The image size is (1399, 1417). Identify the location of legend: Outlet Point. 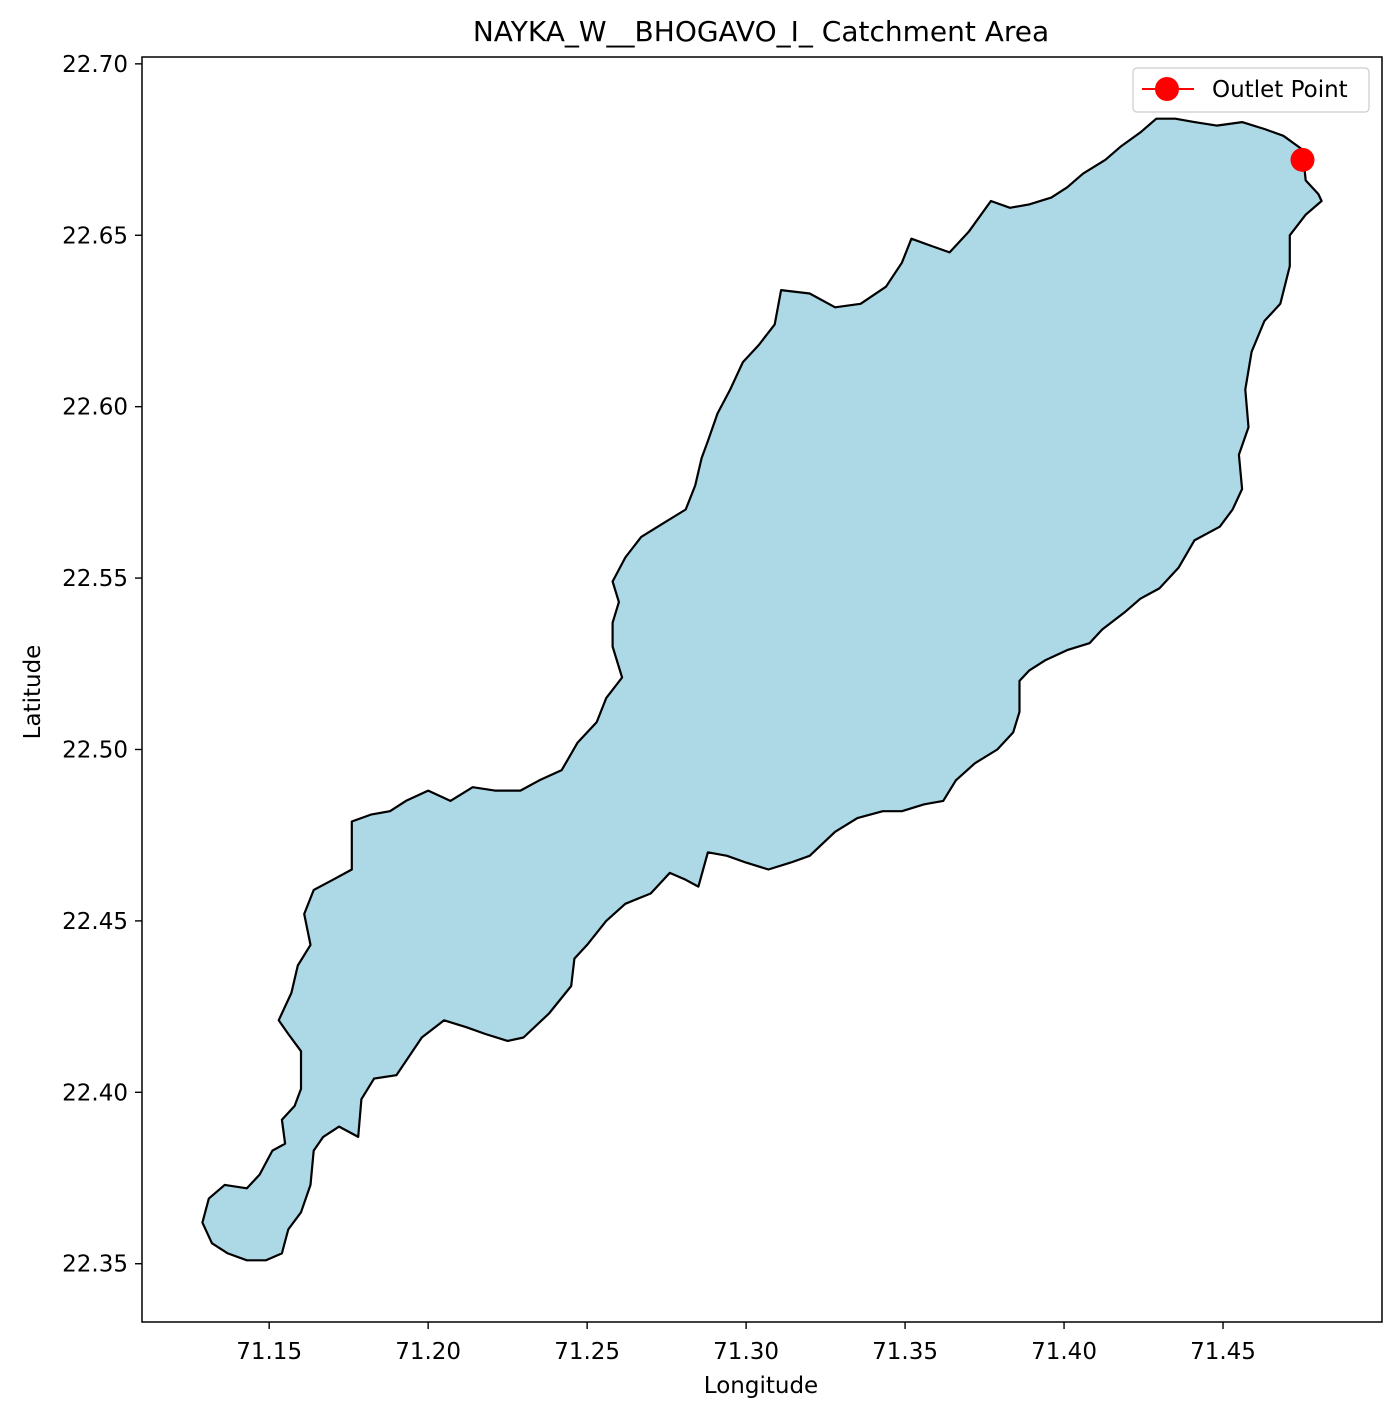
(1251, 90).